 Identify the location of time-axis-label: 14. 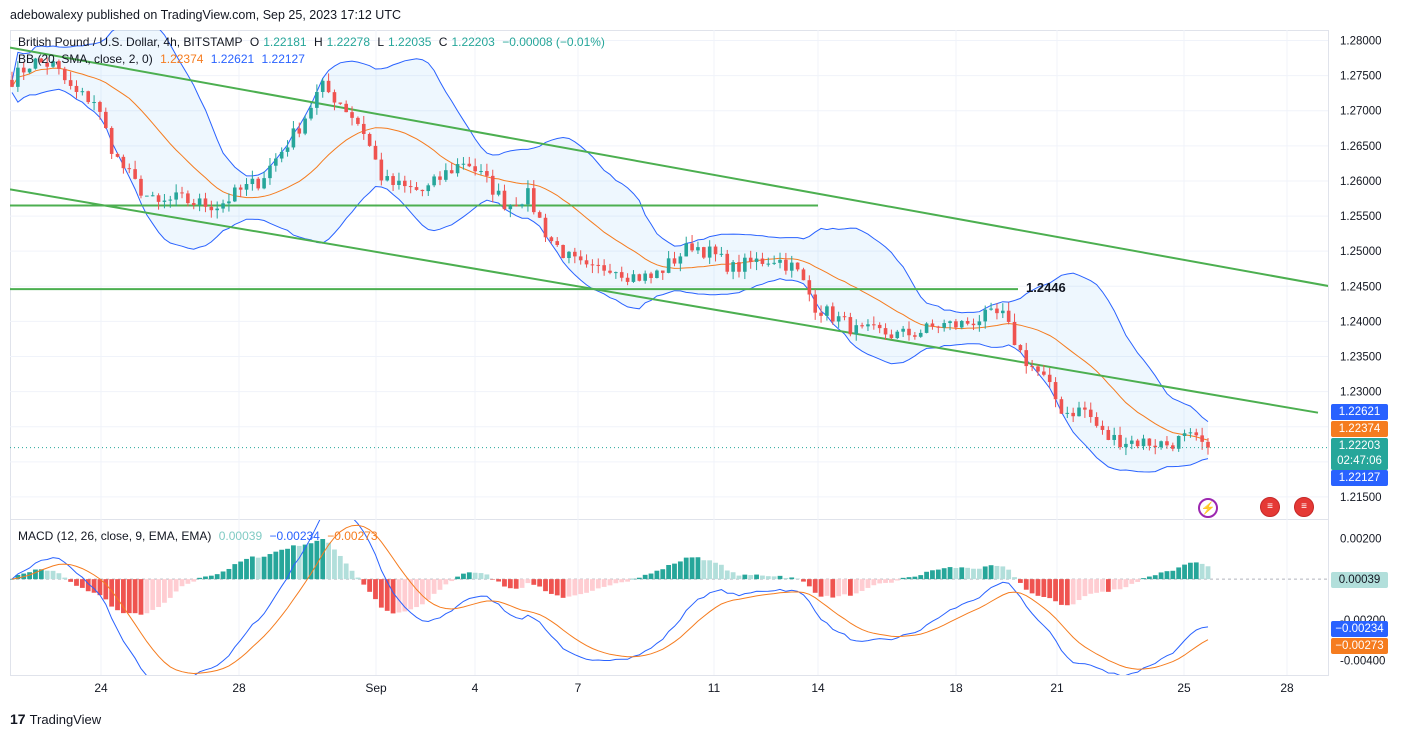
(818, 688).